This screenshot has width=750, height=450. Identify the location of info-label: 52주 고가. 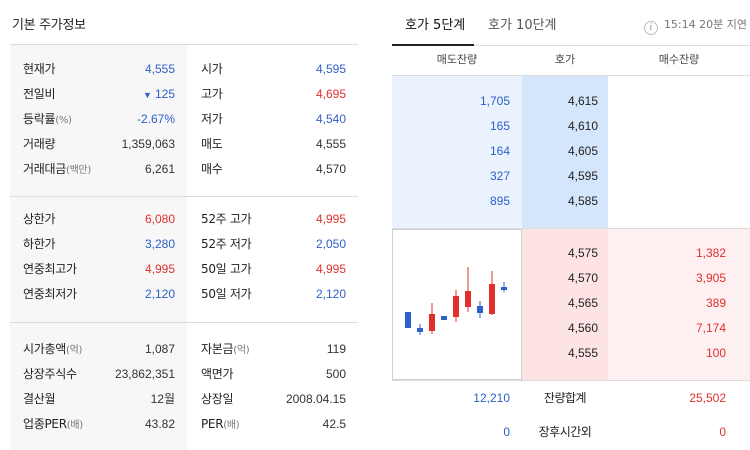
(226, 219).